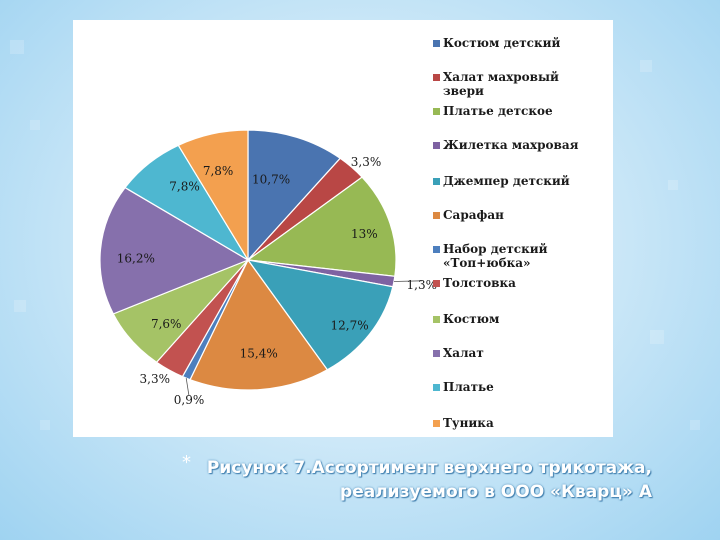  What do you see at coordinates (463, 353) in the screenshot?
I see `legend-label: Халат` at bounding box center [463, 353].